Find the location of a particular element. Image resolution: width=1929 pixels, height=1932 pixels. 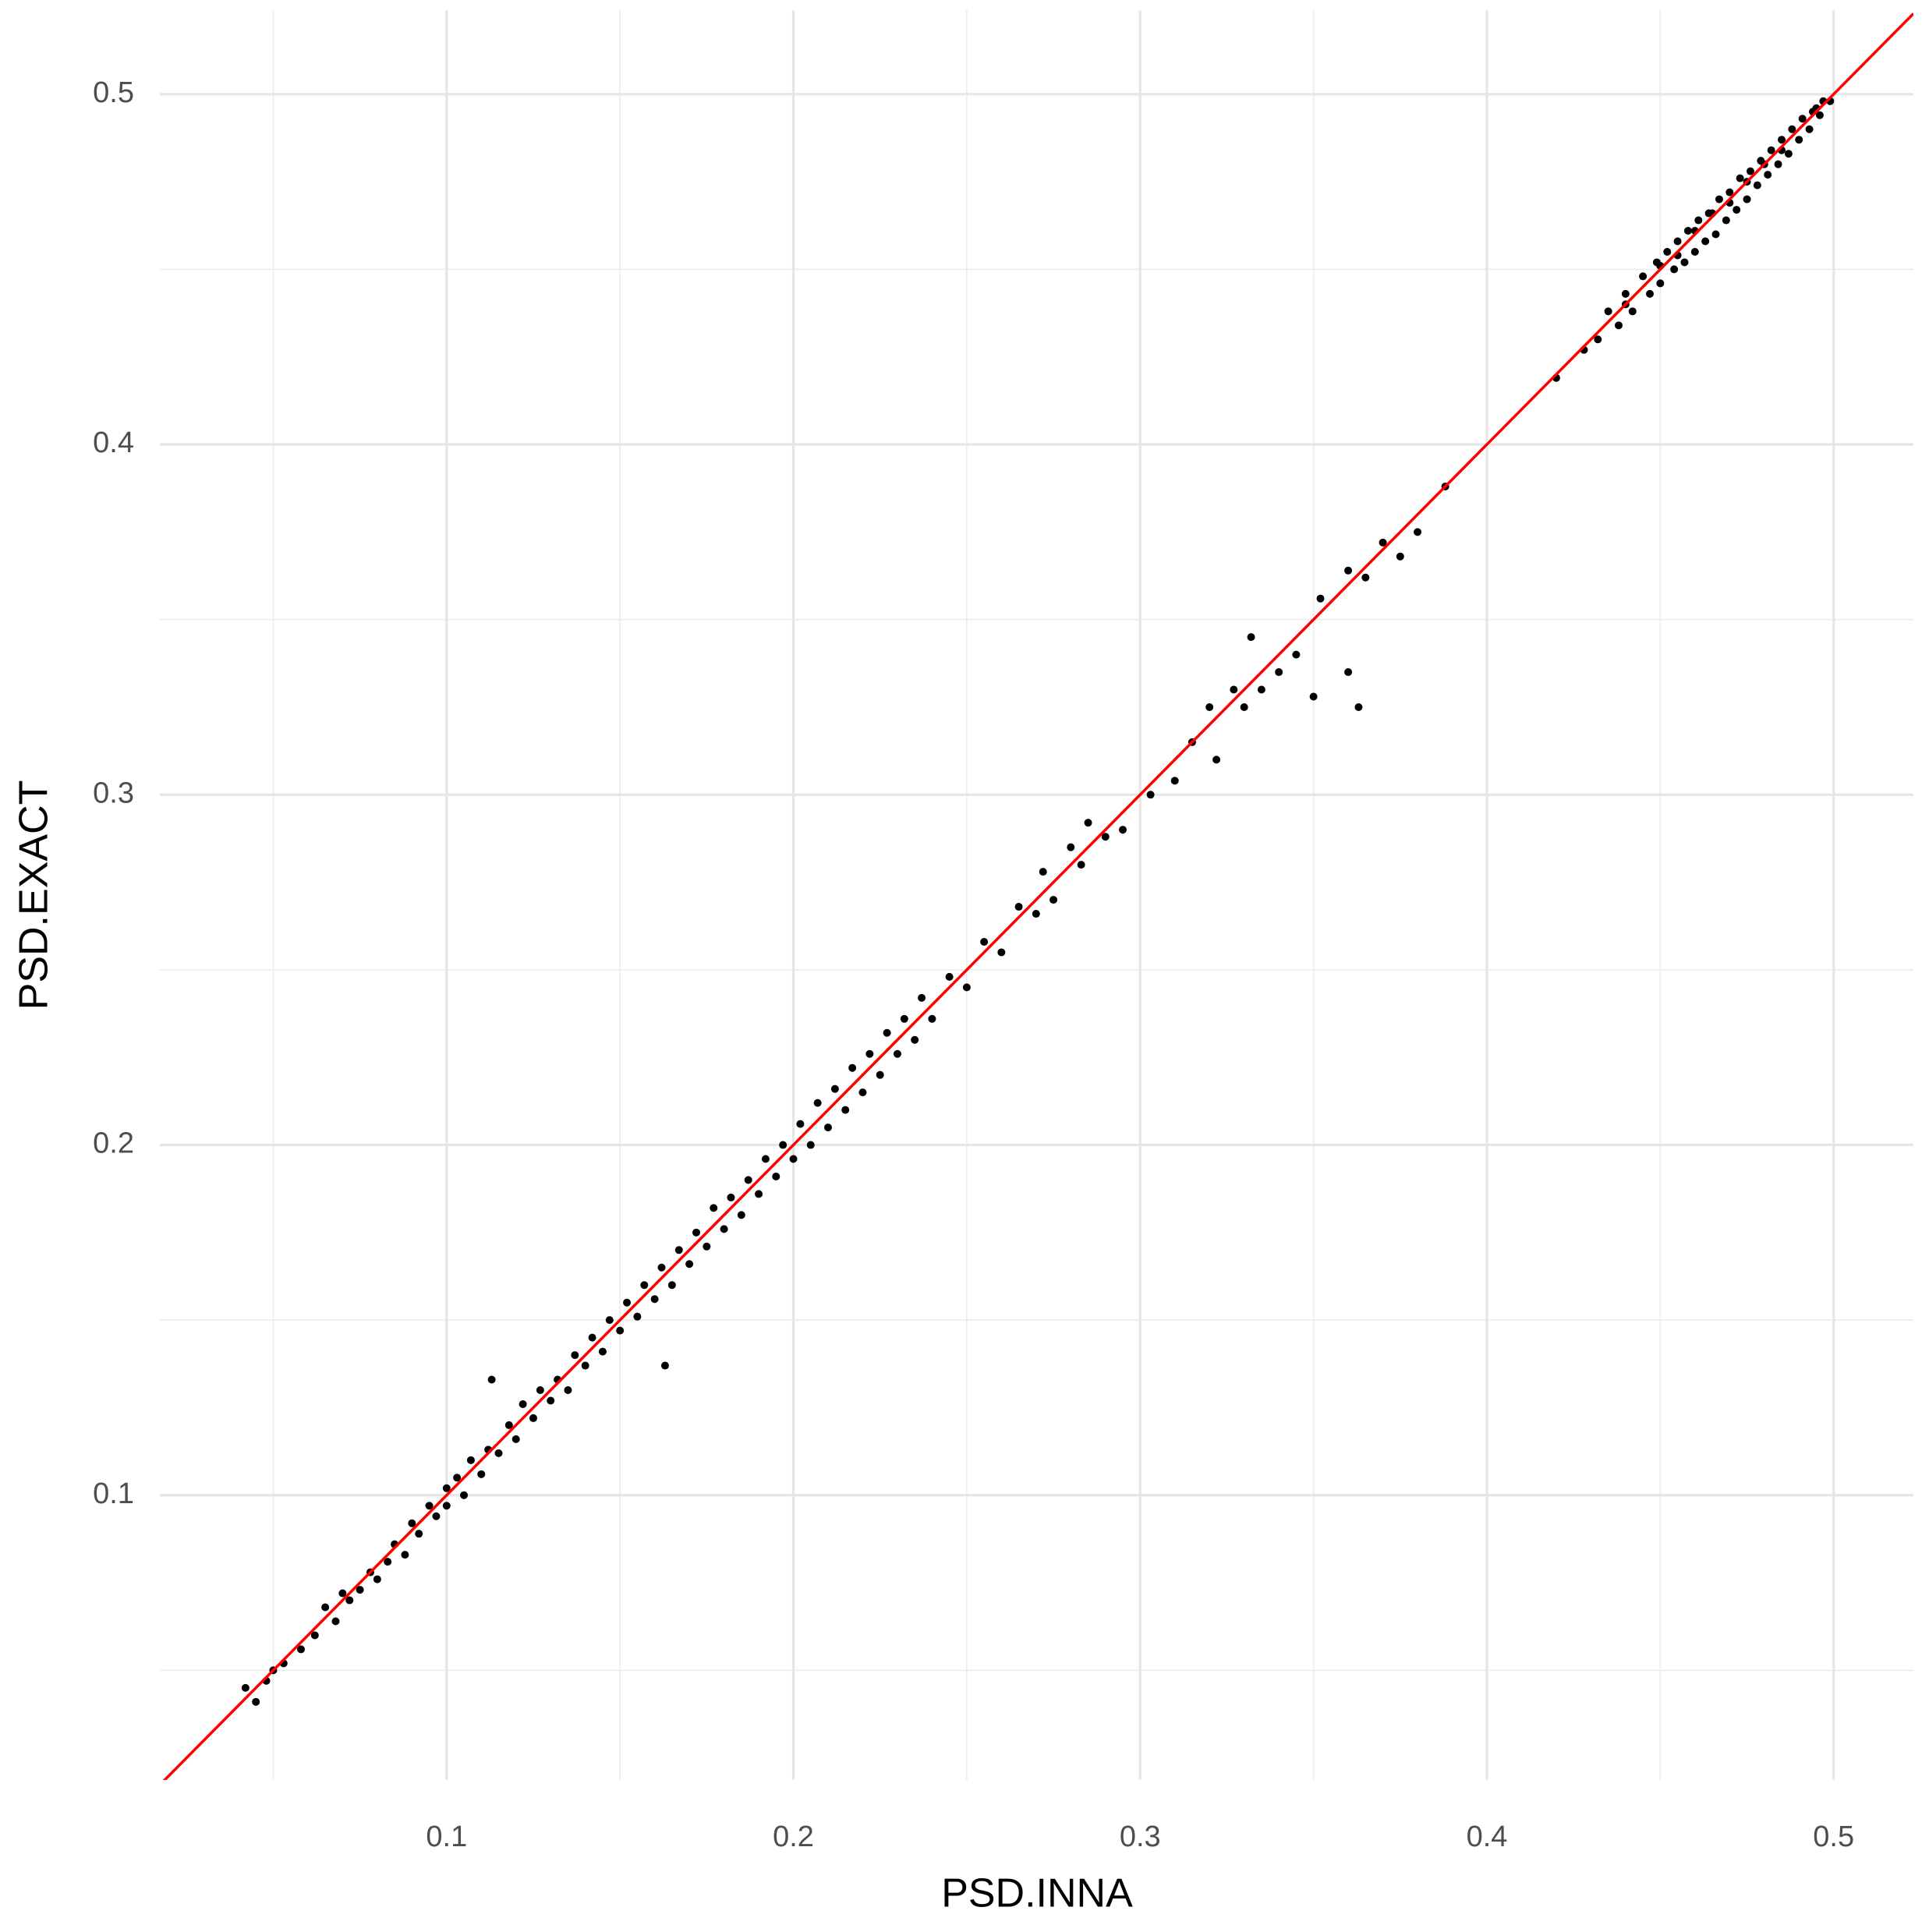

y-tick-label: 0.3 is located at coordinates (113, 793).